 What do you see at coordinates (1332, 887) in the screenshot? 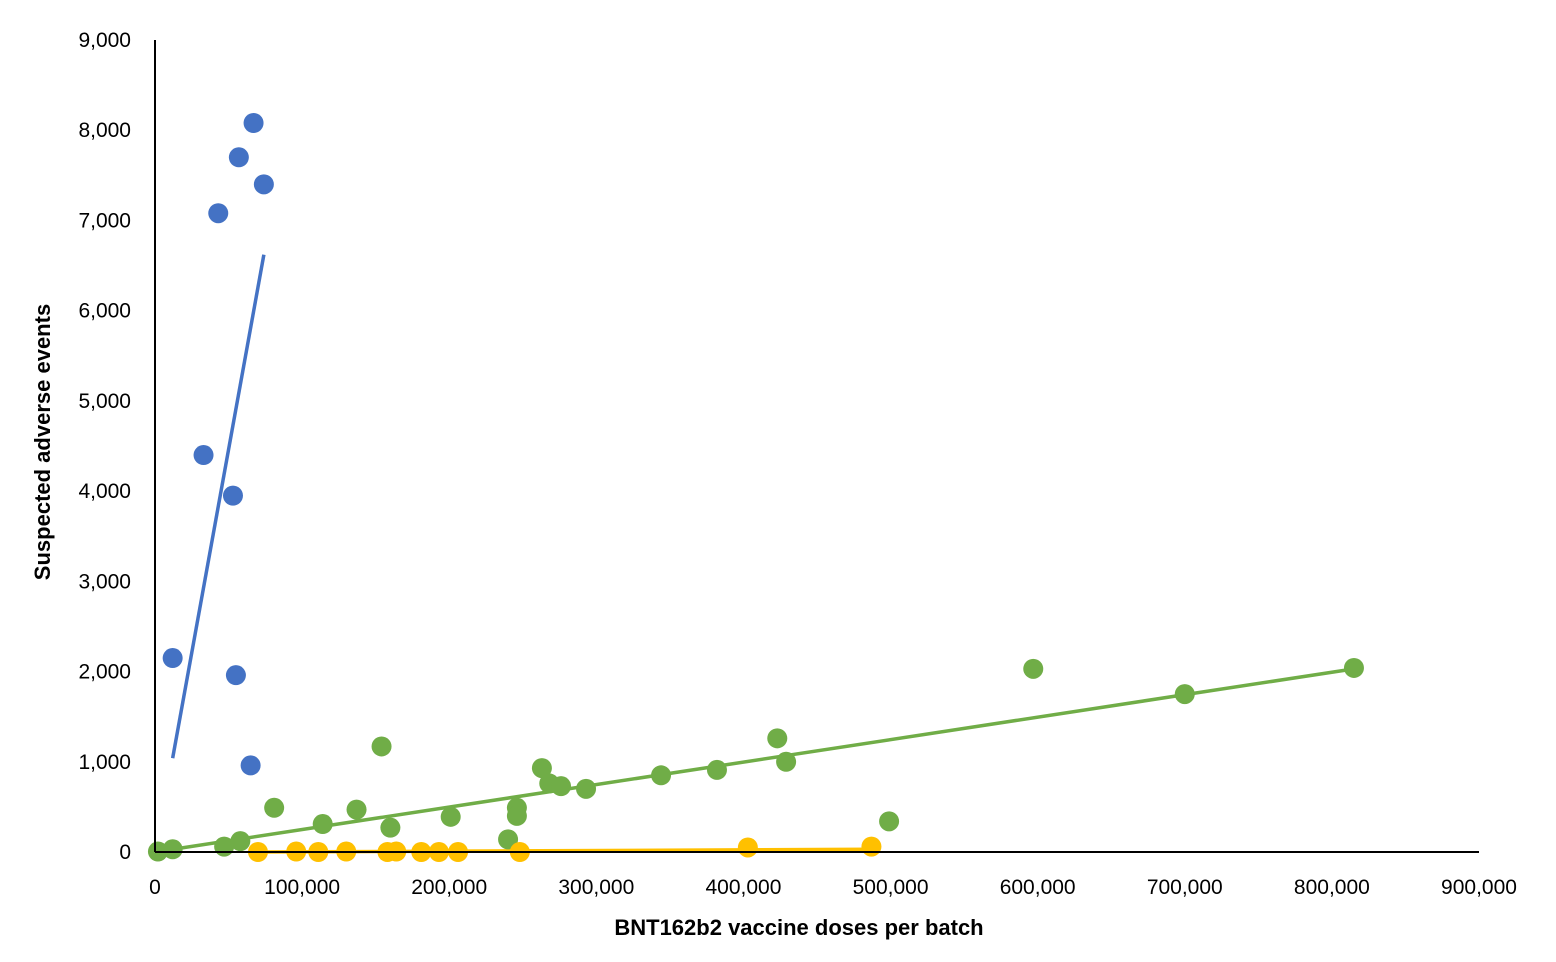
I see `x-tick-label: 800,000` at bounding box center [1332, 887].